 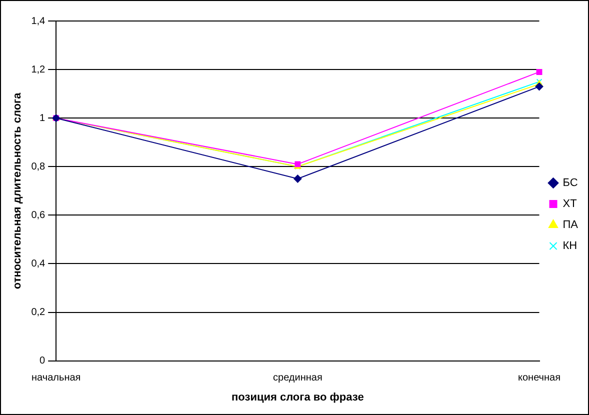 What do you see at coordinates (43, 361) in the screenshot?
I see `y-tick-label: 0` at bounding box center [43, 361].